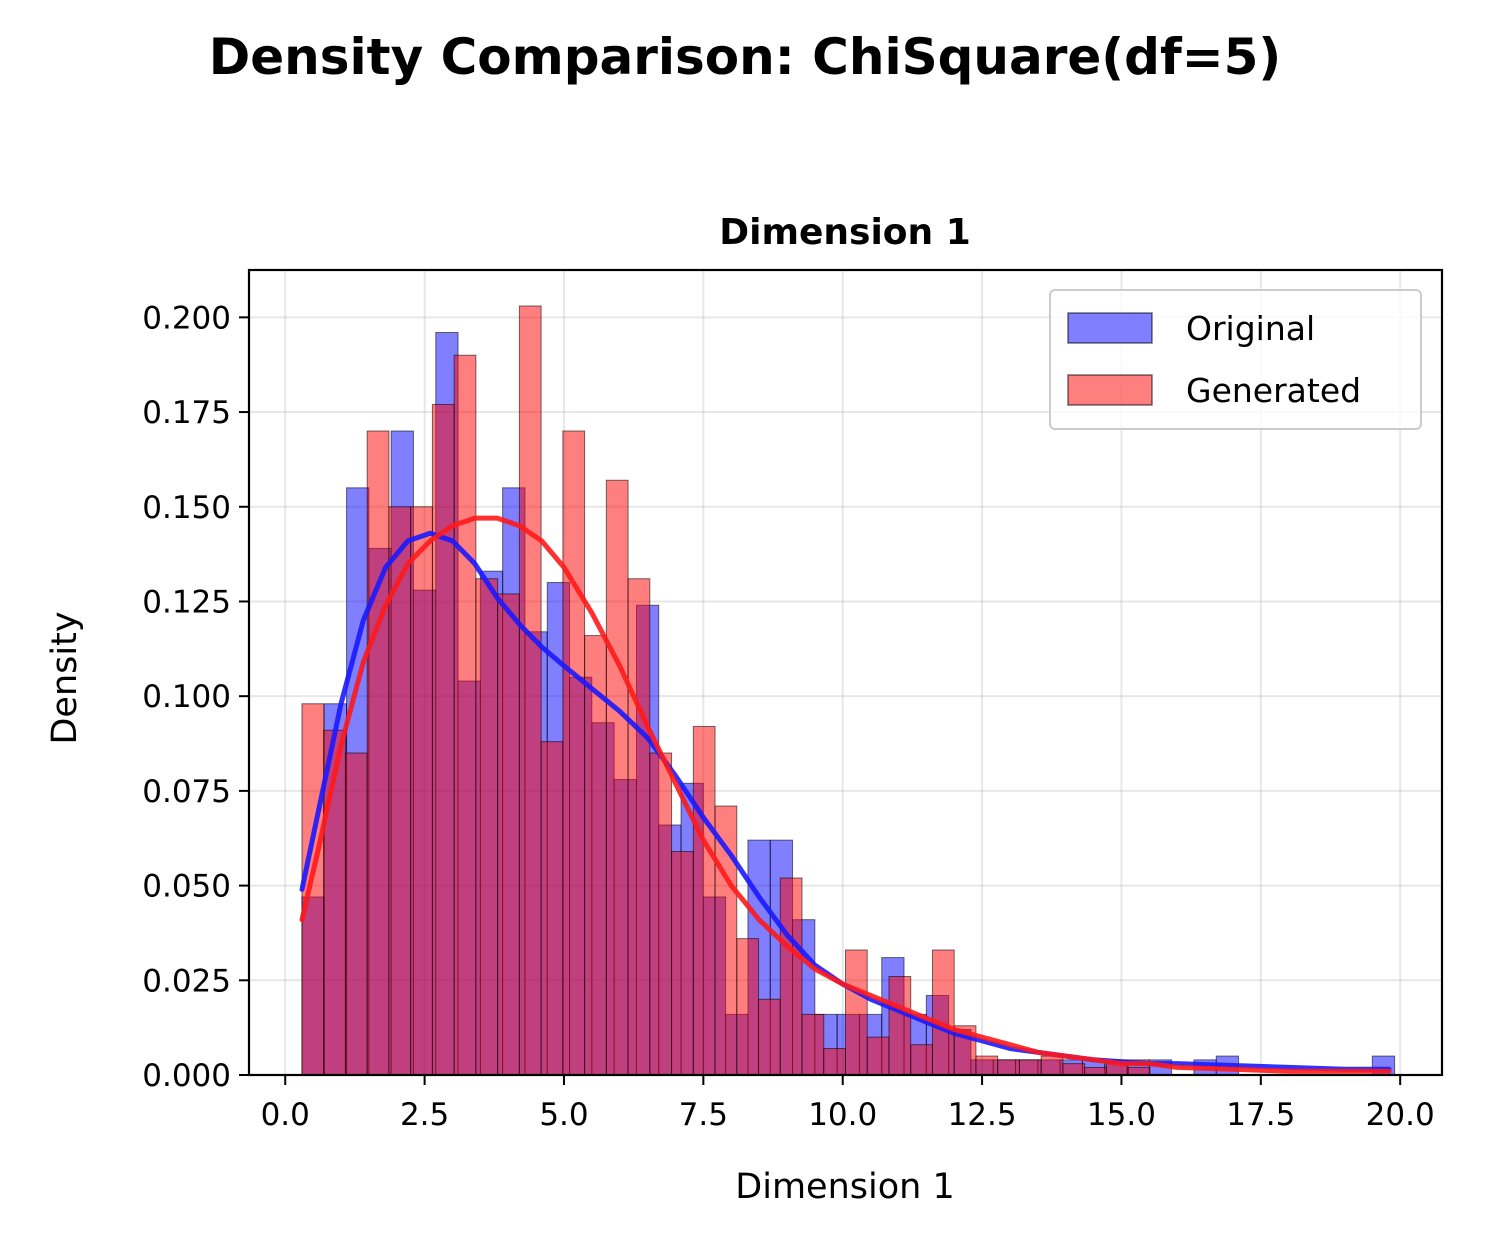 The height and width of the screenshot is (1238, 1490). I want to click on x-tick-label: 0.0, so click(285, 1115).